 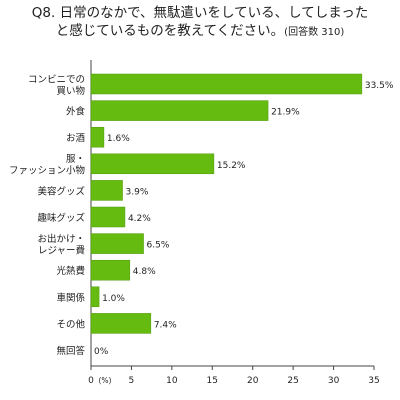 I want to click on category-label: 服・, so click(x=75, y=159).